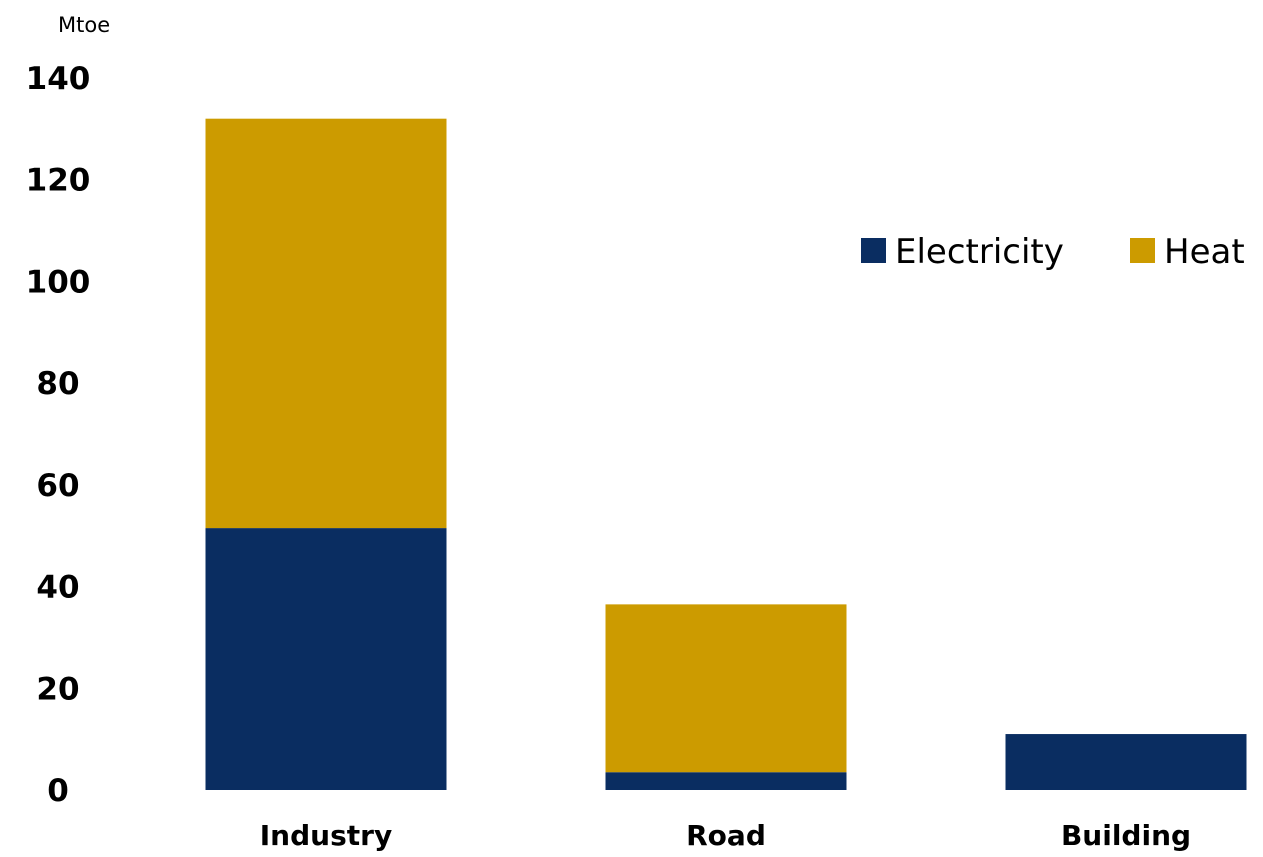 This screenshot has height=857, width=1263. I want to click on bar-road-heat, so click(726, 688).